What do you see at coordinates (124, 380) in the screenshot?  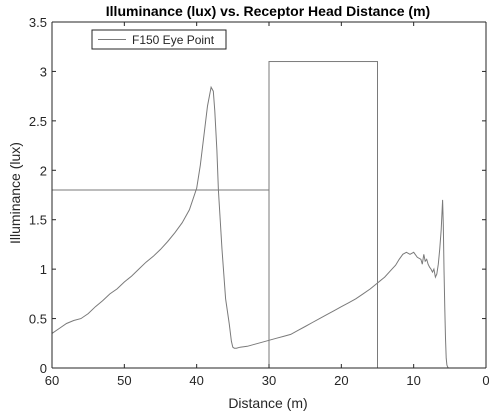 I see `x-tick-label: 50` at bounding box center [124, 380].